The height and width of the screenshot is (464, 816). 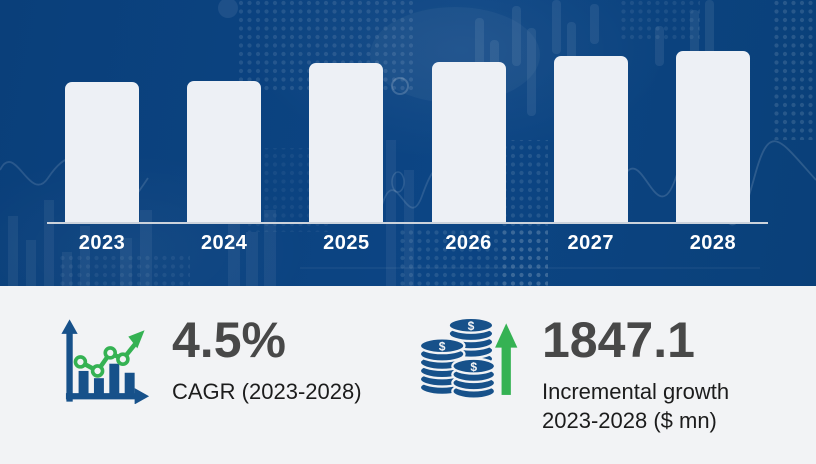 What do you see at coordinates (267, 391) in the screenshot?
I see `cagr-label: CAGR (2023-2028)` at bounding box center [267, 391].